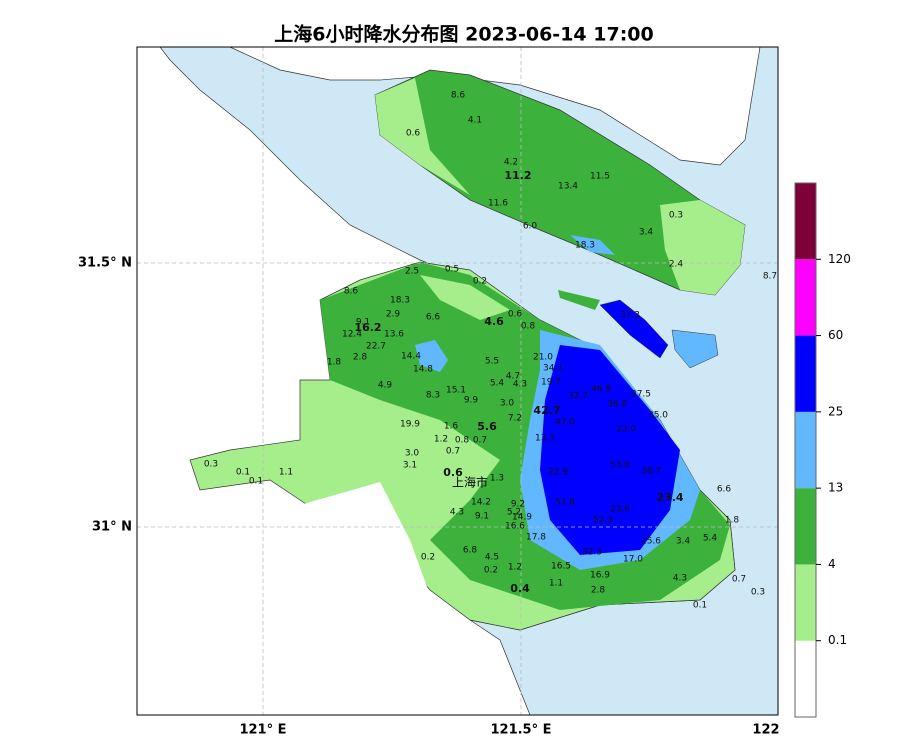  What do you see at coordinates (492, 362) in the screenshot?
I see `station-value: 5.5` at bounding box center [492, 362].